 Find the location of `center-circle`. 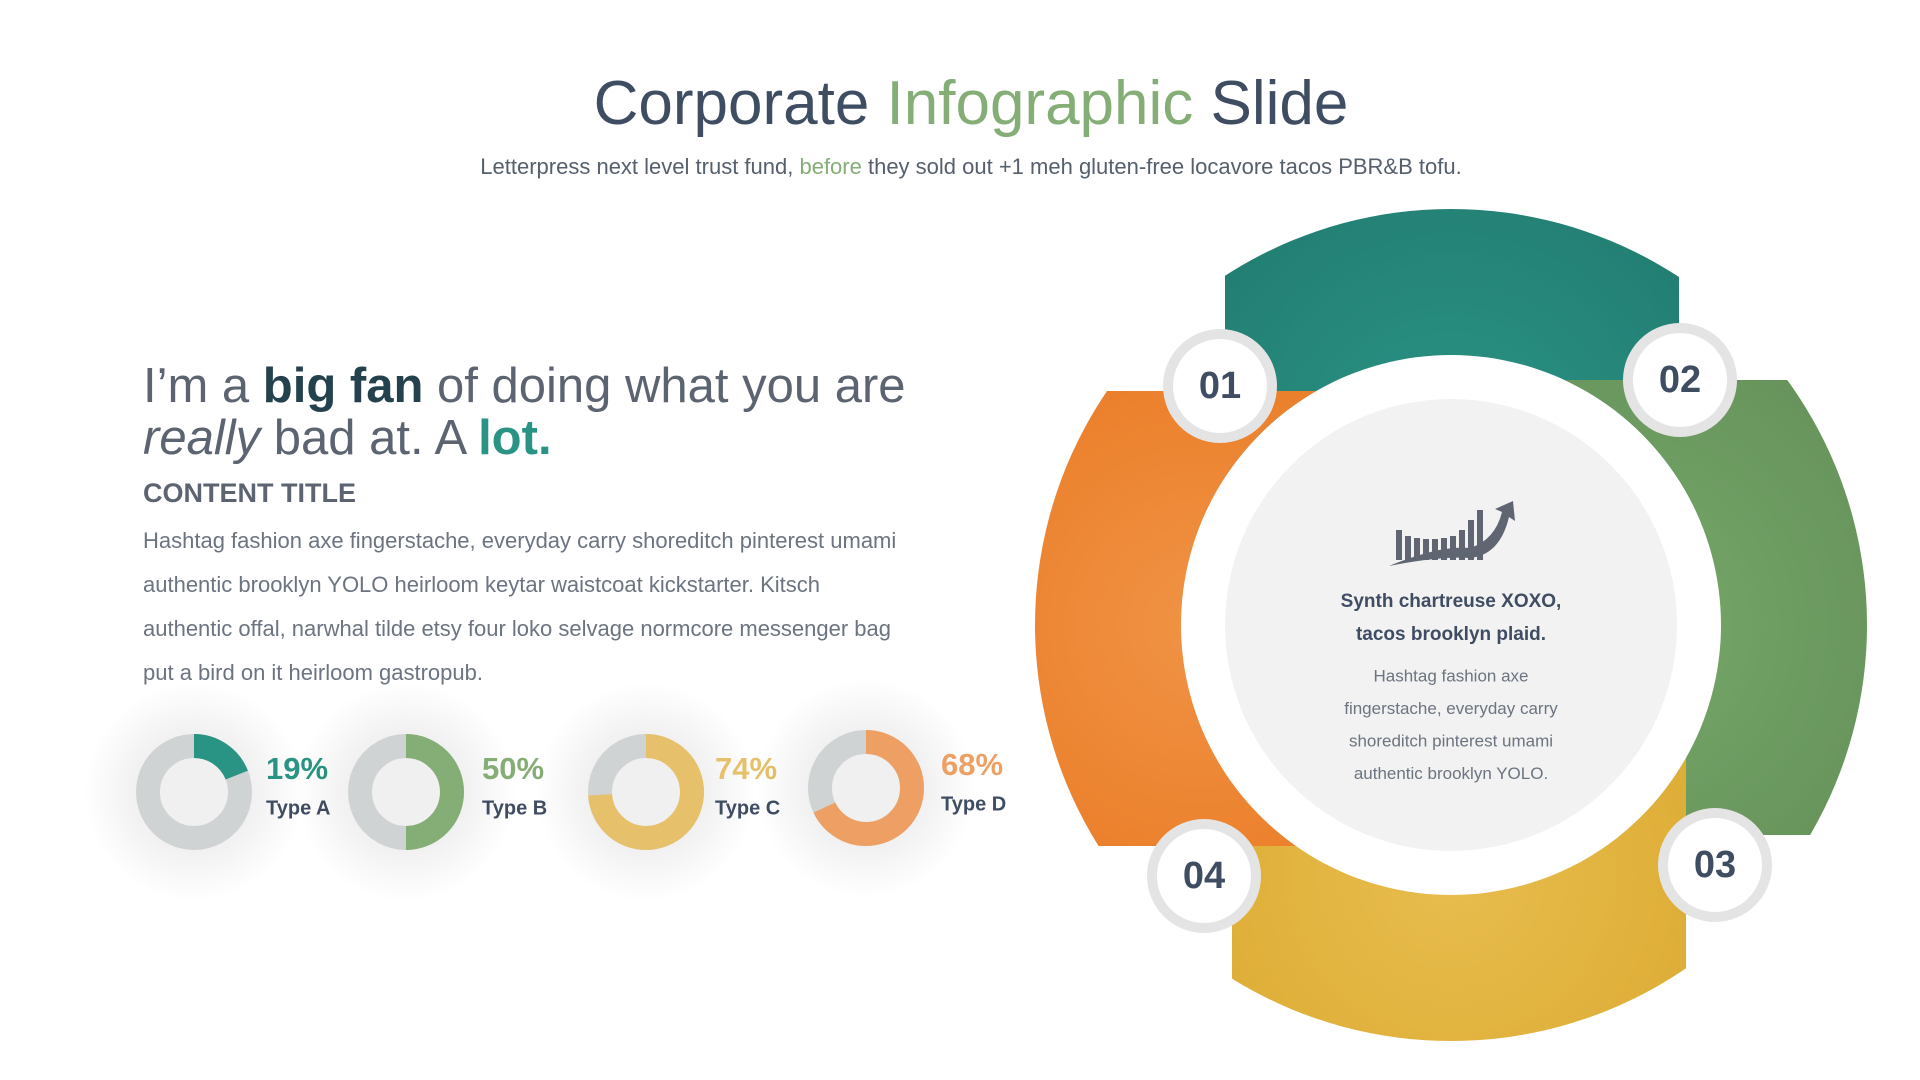

center-circle is located at coordinates (1451, 625).